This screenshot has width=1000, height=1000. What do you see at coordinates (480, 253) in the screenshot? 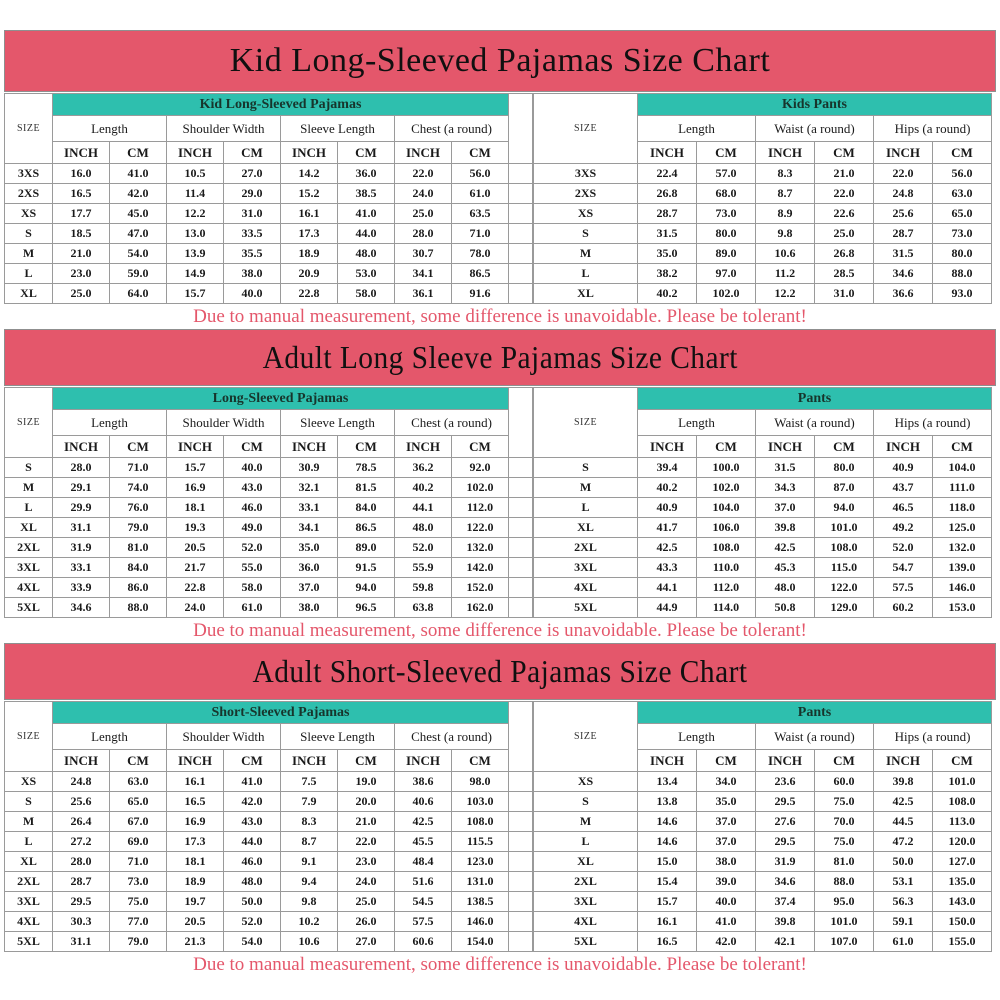
I see `value-cell: 78.0` at bounding box center [480, 253].